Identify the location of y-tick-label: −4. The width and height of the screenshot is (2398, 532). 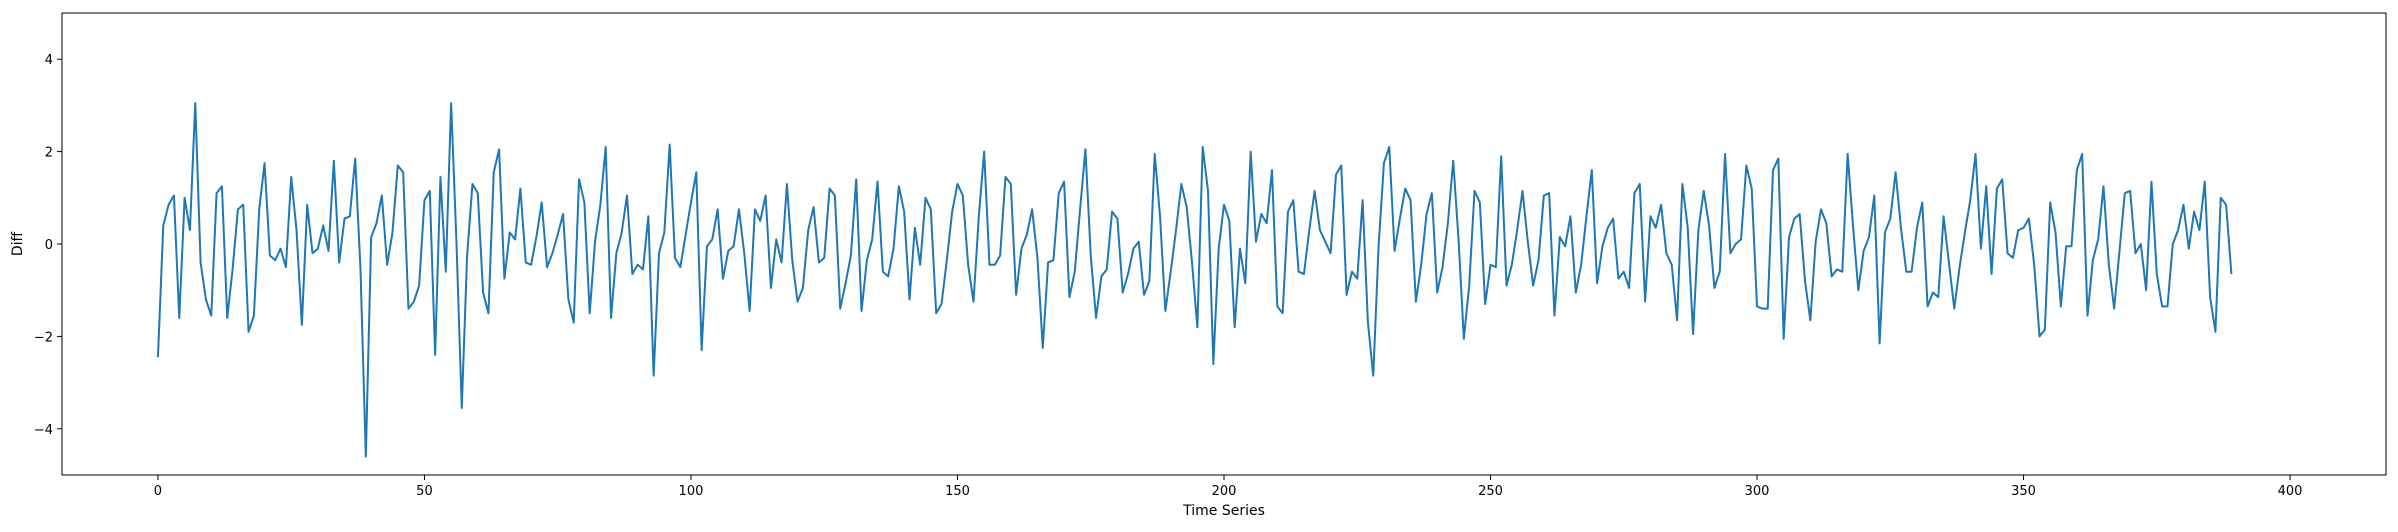
(43, 430).